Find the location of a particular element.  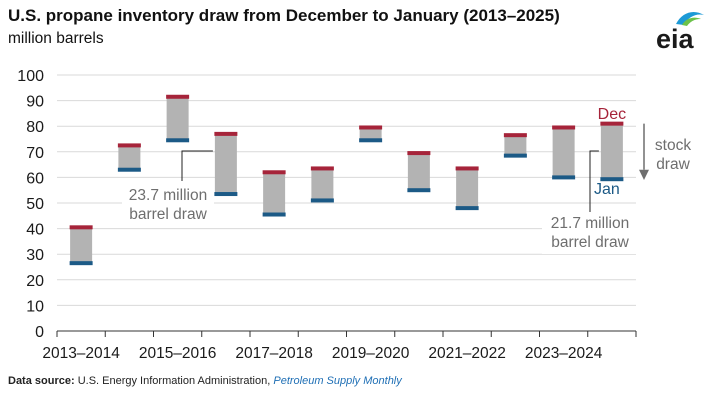

y-tick-label: 30 is located at coordinates (35, 255).